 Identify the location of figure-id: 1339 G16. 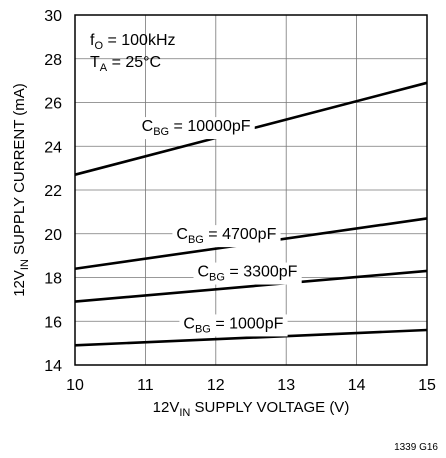
(416, 447).